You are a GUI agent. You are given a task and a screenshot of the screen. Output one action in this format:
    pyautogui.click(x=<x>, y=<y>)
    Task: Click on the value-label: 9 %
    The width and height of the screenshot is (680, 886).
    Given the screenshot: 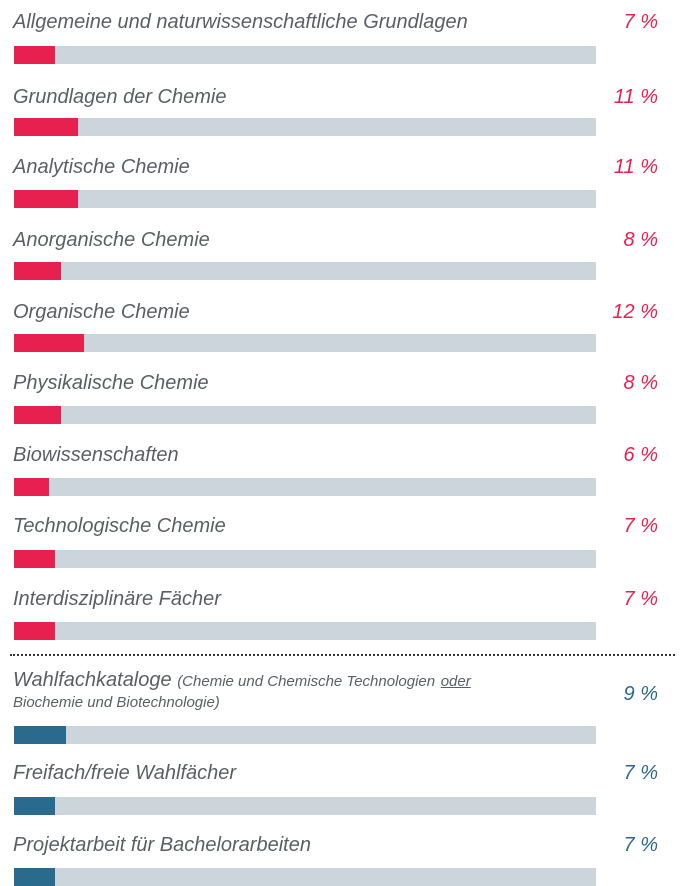 What is the action you would take?
    pyautogui.click(x=640, y=694)
    